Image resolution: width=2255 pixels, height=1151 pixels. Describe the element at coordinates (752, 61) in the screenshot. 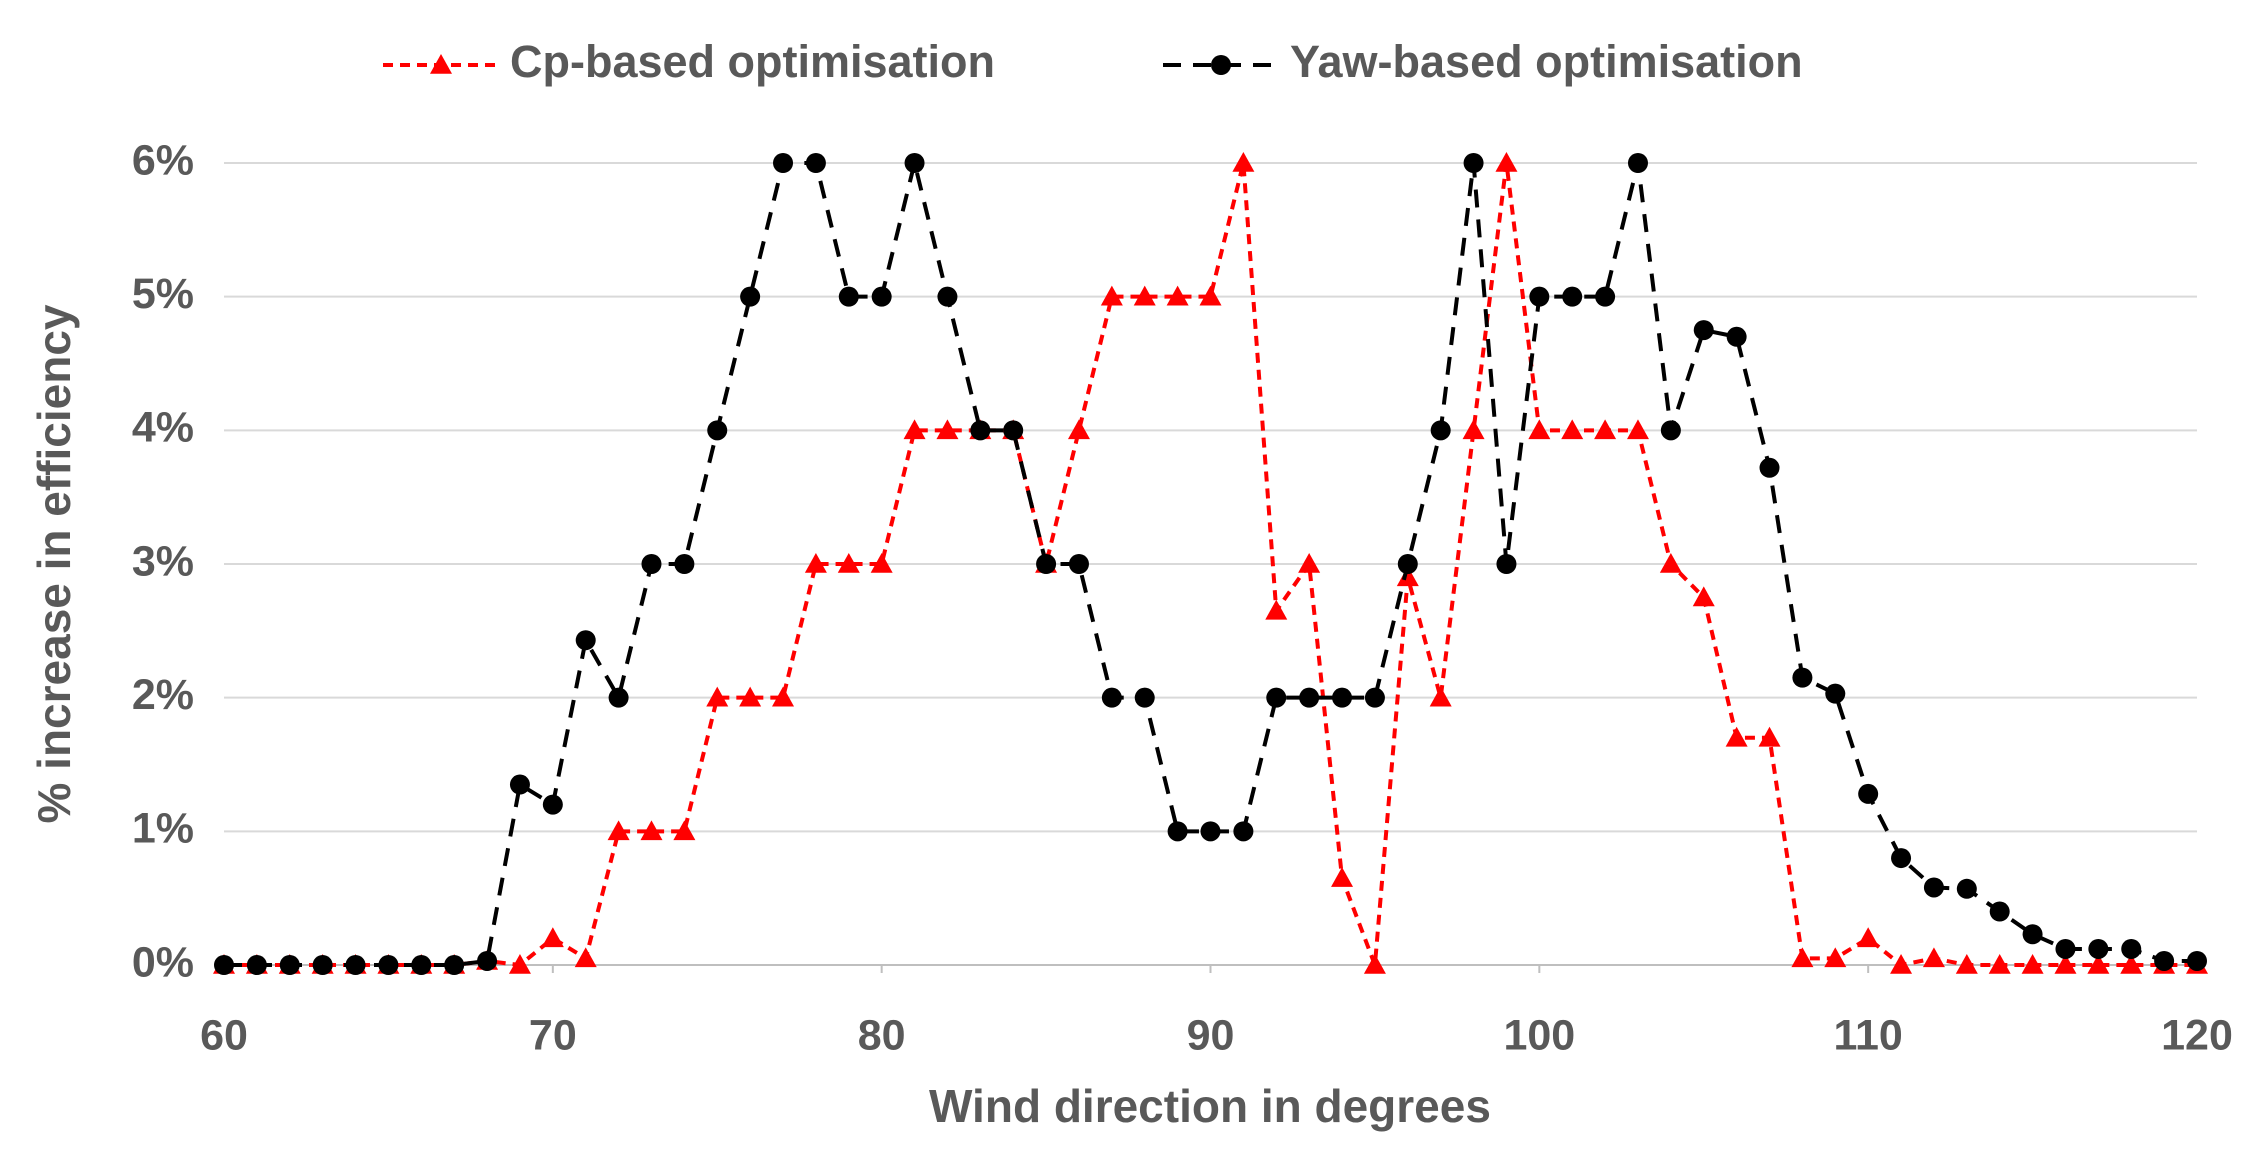

I see `legend-label: Cp-based optimisation` at that location.